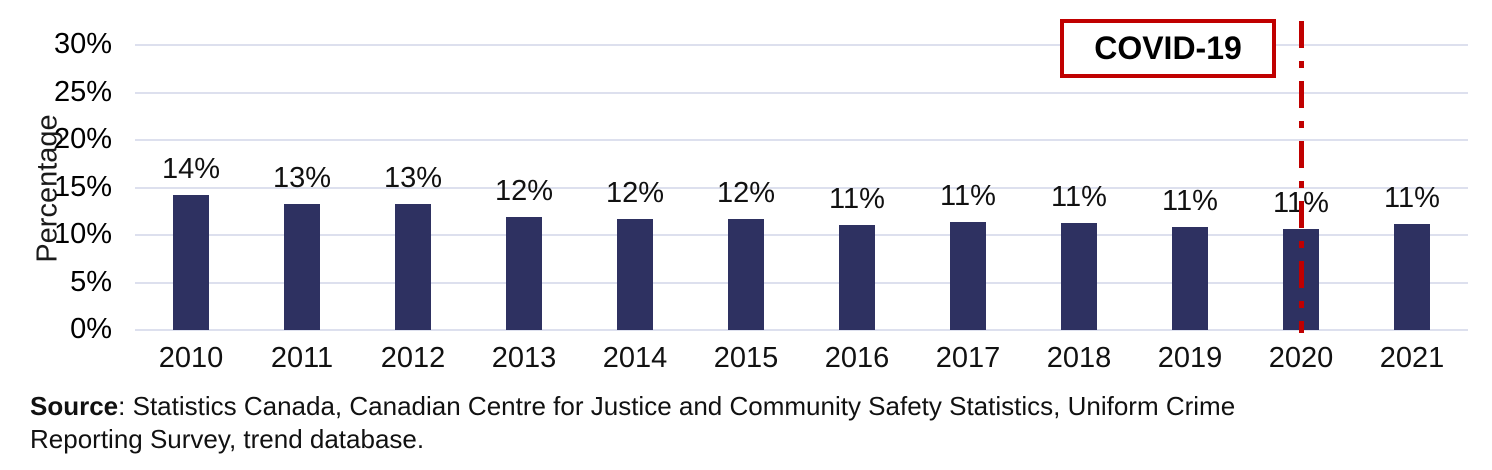 The height and width of the screenshot is (470, 1492). What do you see at coordinates (413, 358) in the screenshot?
I see `x-axis-tick-label: 2012` at bounding box center [413, 358].